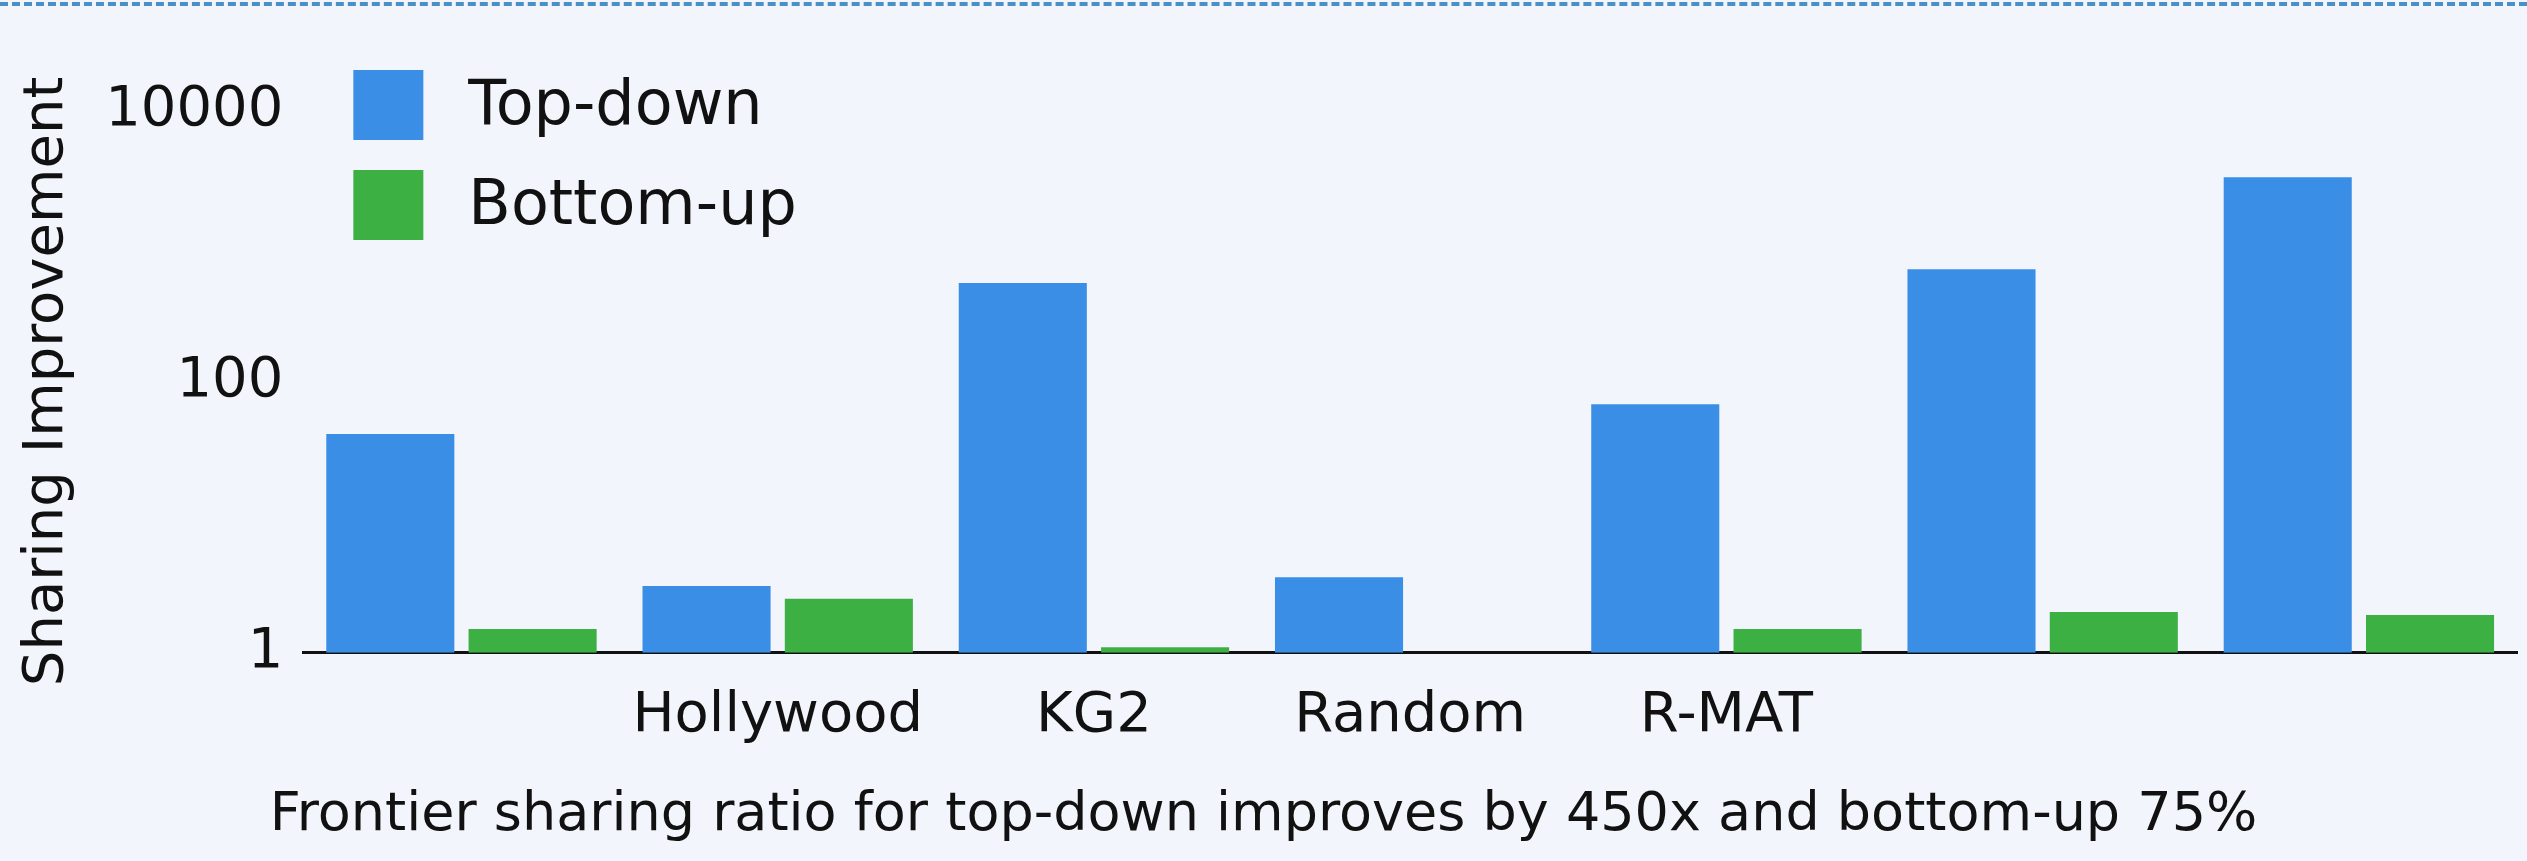  What do you see at coordinates (265, 648) in the screenshot?
I see `y-tick-label: 1` at bounding box center [265, 648].